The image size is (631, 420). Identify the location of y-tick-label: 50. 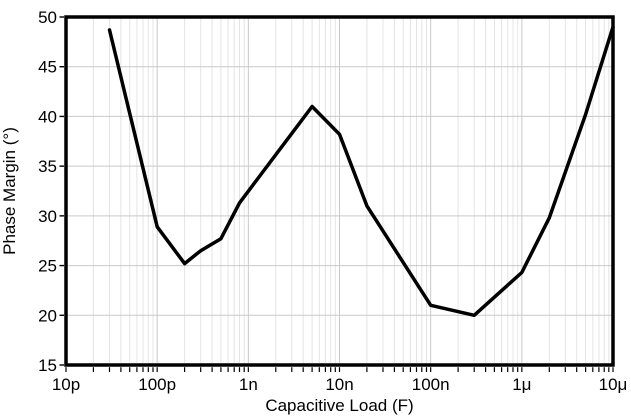
(47, 17).